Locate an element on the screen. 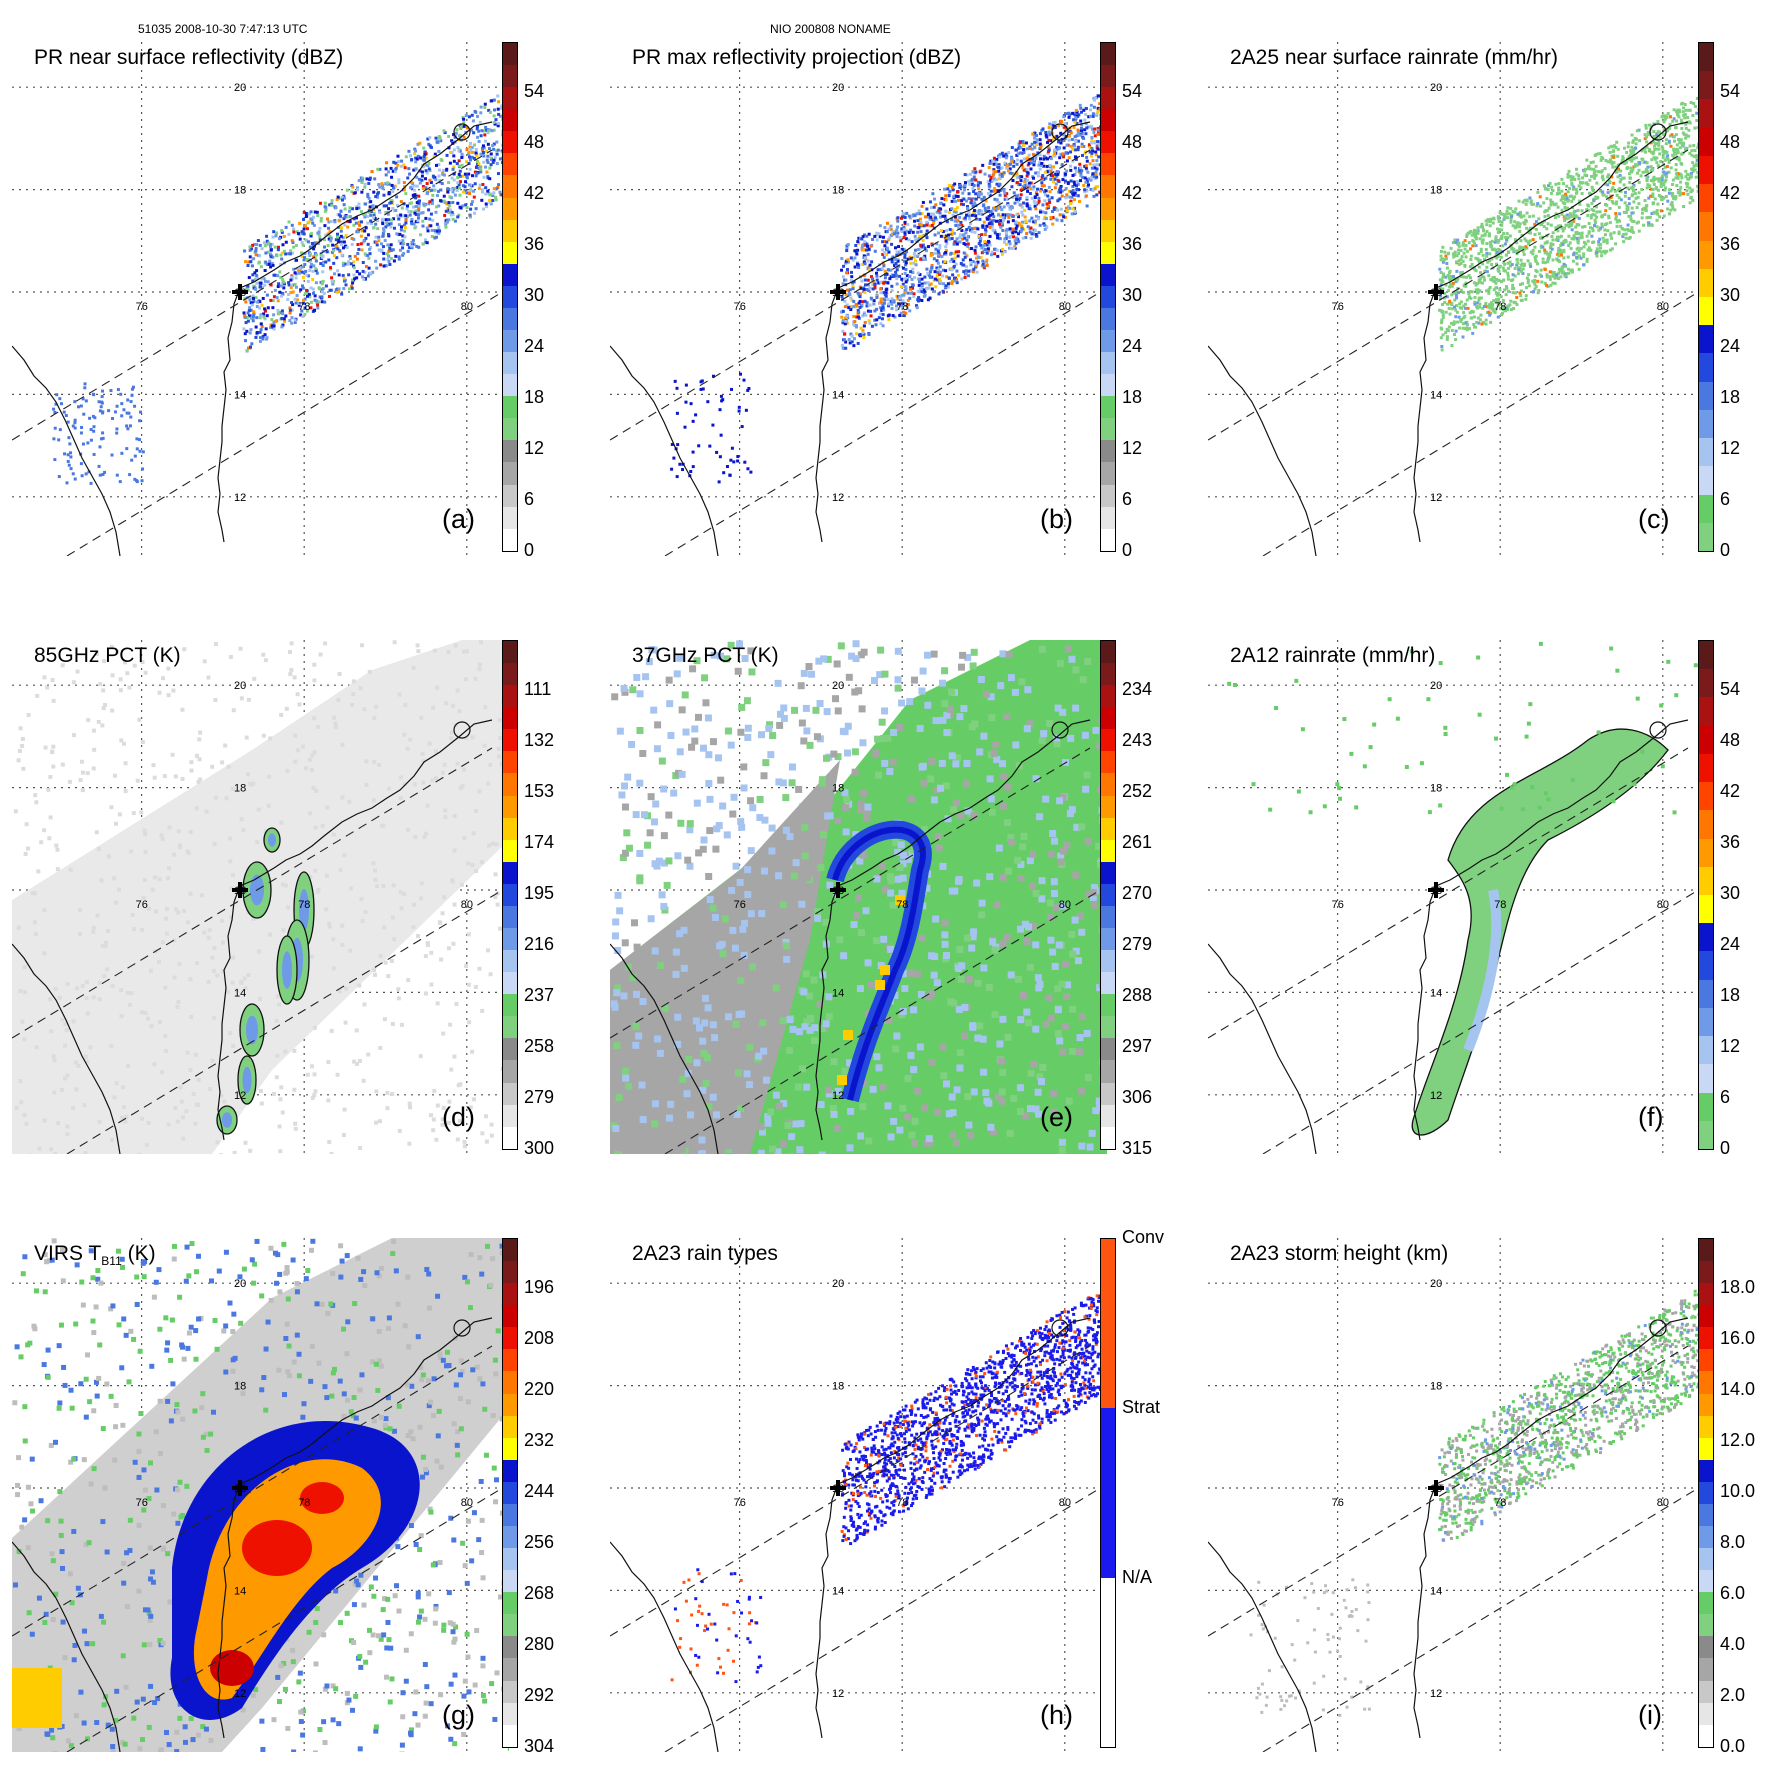 The width and height of the screenshot is (1771, 1771). colorbar-swatch is located at coordinates (510, 120).